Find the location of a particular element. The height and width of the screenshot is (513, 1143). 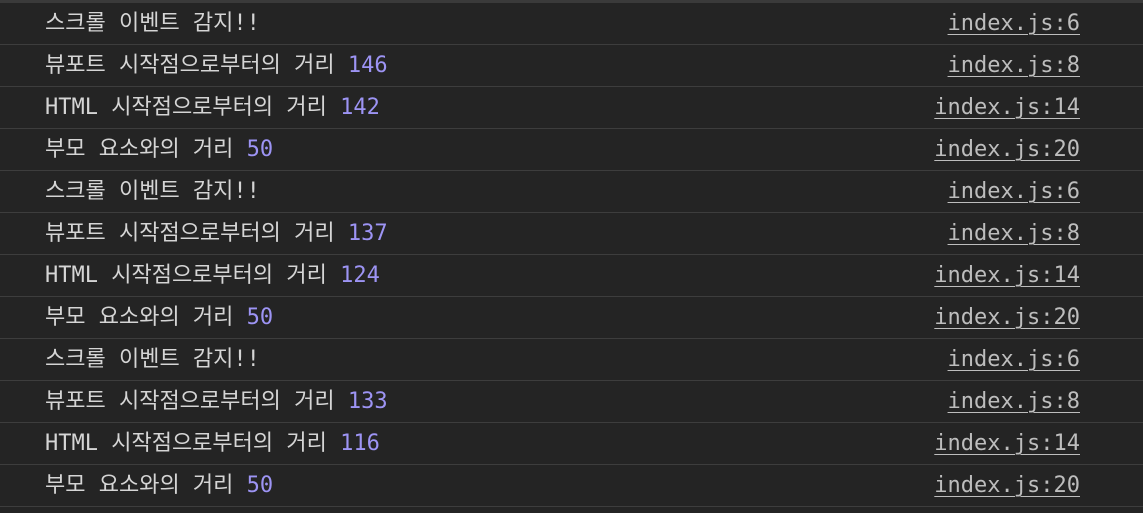

console-message: 뷰포트 시작점으로부터의 거리 133 is located at coordinates (216, 401).